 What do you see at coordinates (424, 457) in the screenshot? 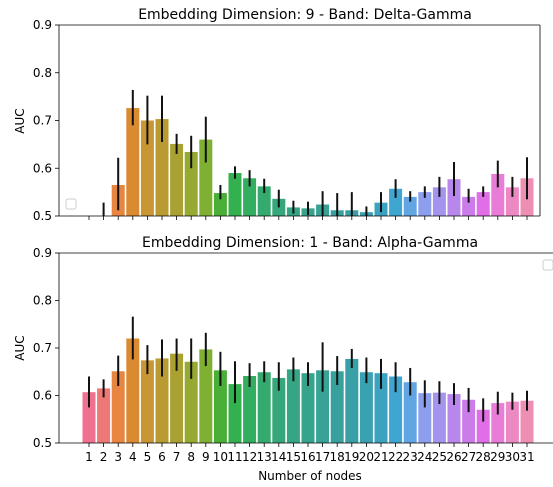
I see `chart-bottom-xtick-label: 24` at bounding box center [424, 457].